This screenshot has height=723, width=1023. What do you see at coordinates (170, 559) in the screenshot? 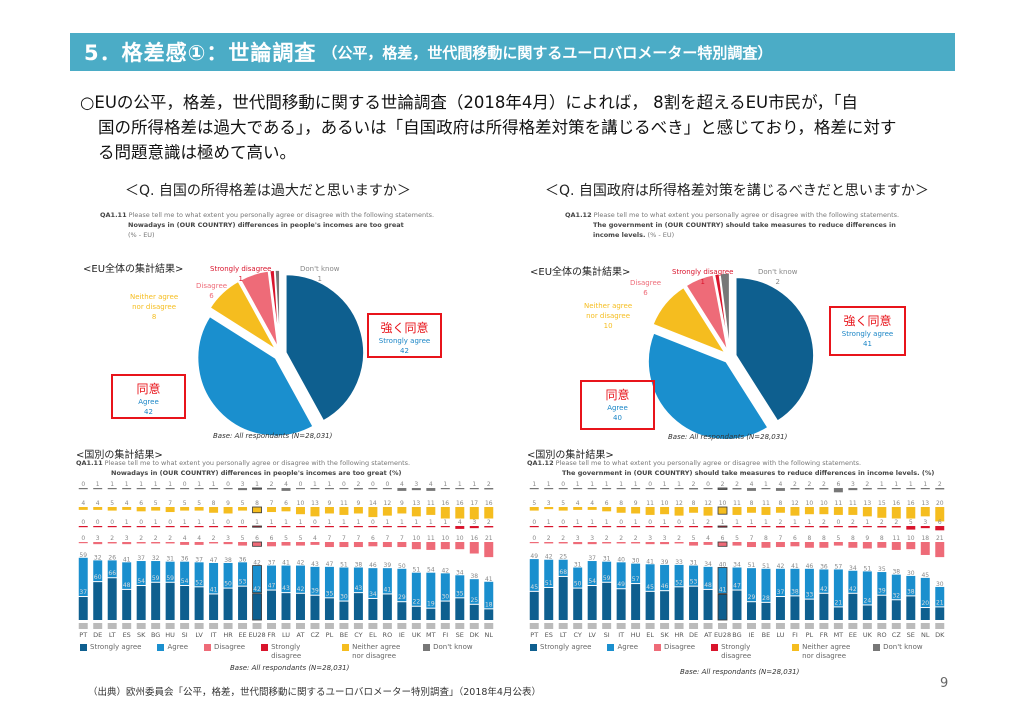
I see `bar-label-agree: 31` at bounding box center [170, 559].